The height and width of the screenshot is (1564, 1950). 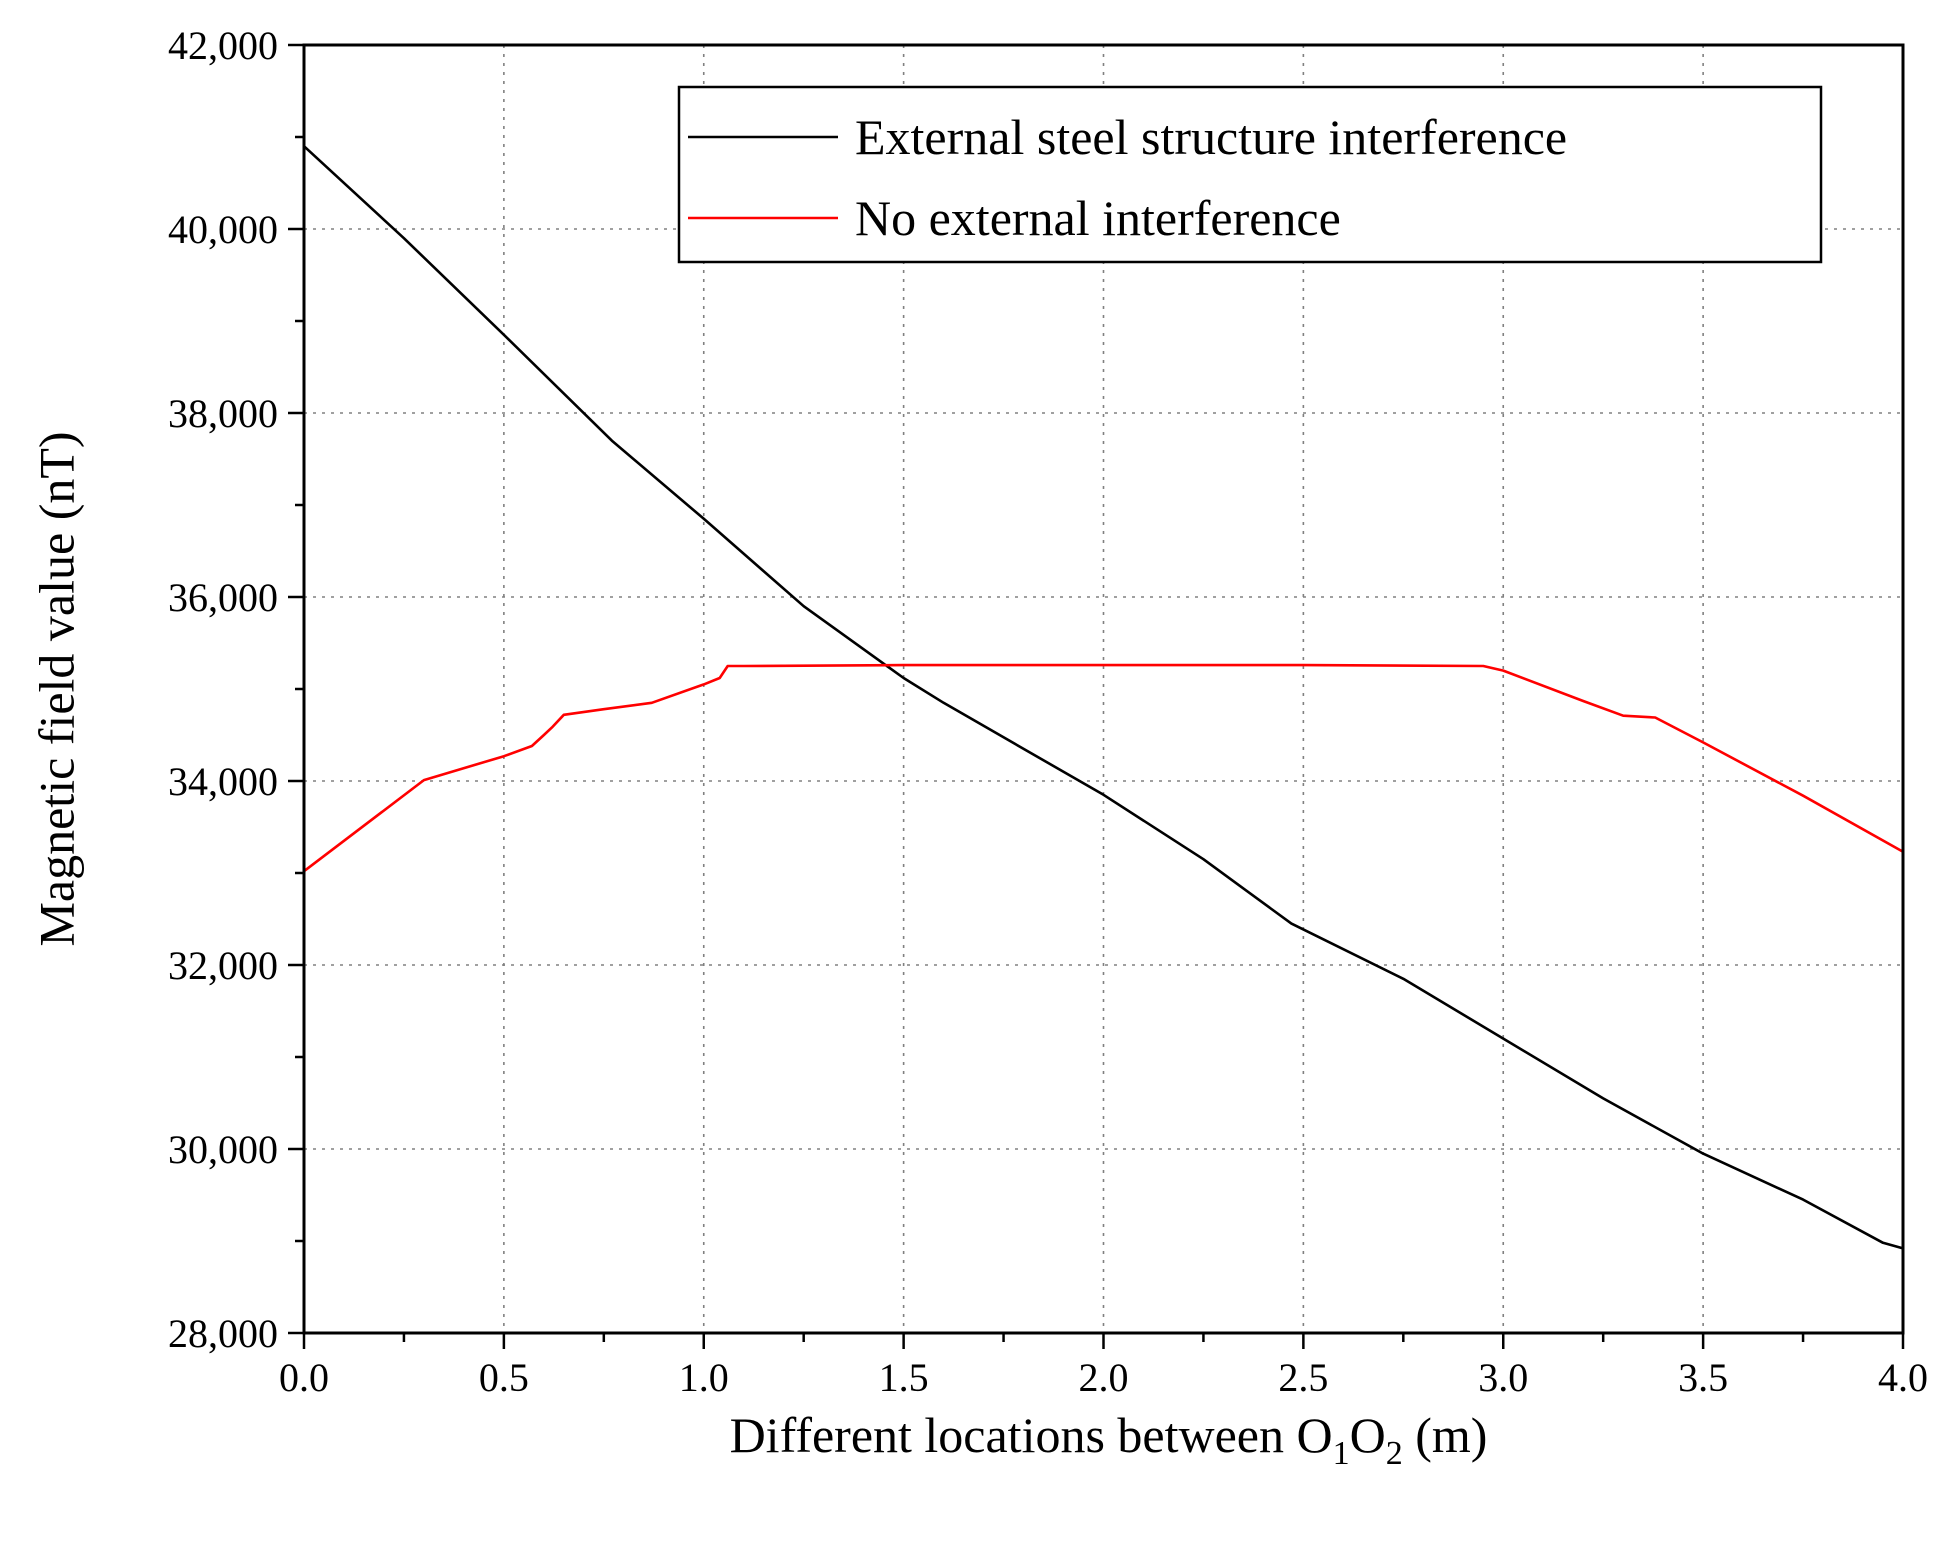 I want to click on x-tick-label: 3.0, so click(x=1503, y=1377).